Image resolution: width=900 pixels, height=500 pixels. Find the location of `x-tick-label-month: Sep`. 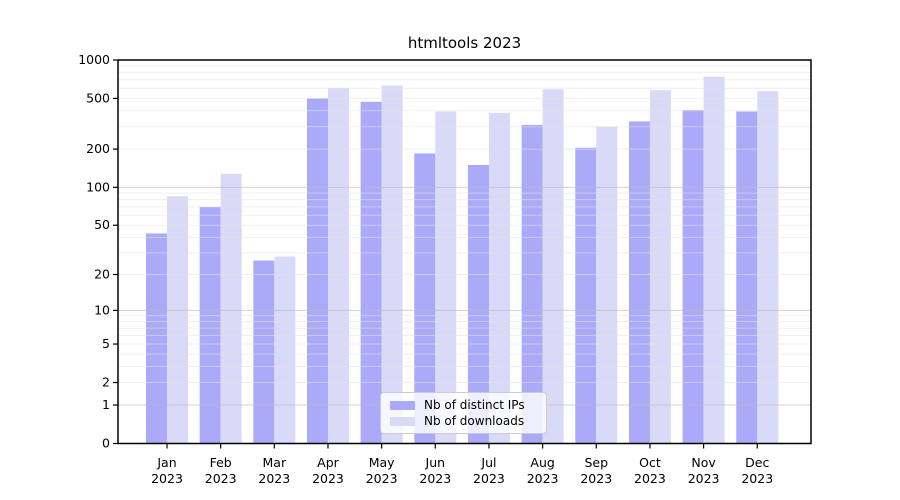

x-tick-label-month: Sep is located at coordinates (596, 462).